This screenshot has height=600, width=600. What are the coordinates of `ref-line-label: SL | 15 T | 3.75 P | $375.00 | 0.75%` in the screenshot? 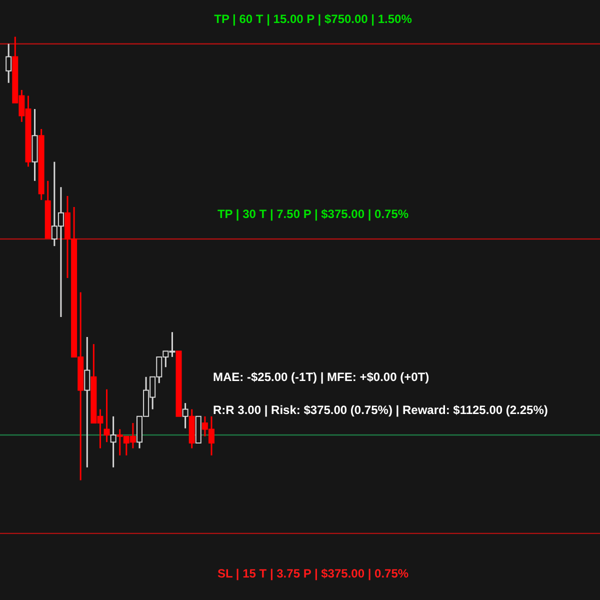 It's located at (313, 573).